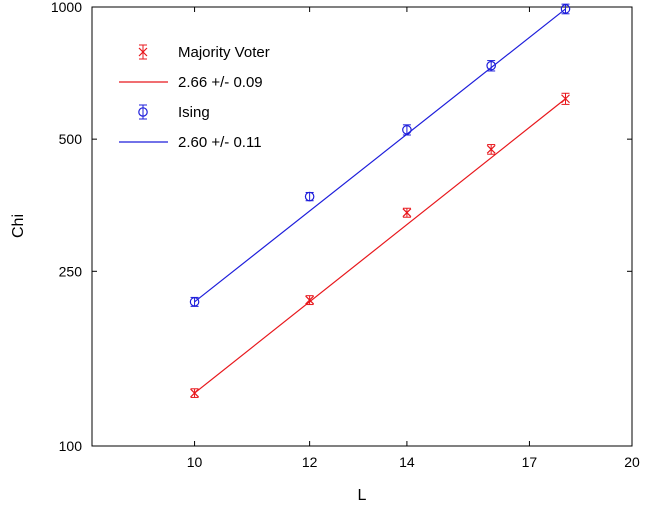 The width and height of the screenshot is (662, 506). Describe the element at coordinates (66, 7) in the screenshot. I see `y-tick-label: 1000` at that location.